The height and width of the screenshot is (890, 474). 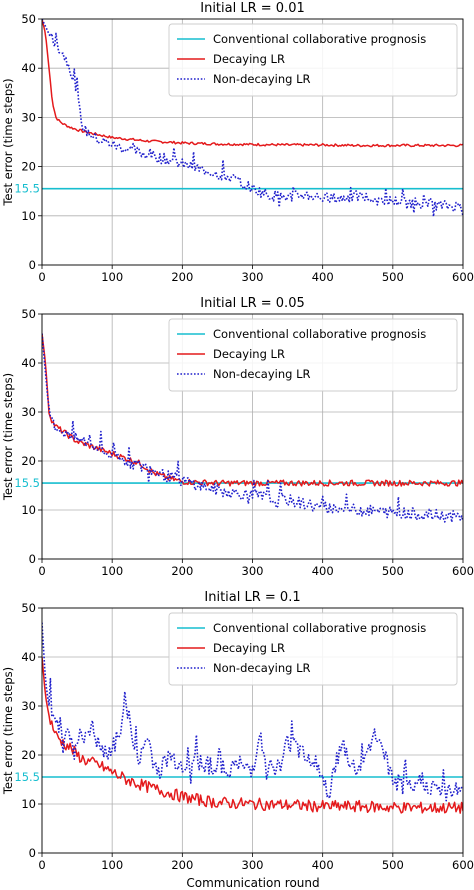 What do you see at coordinates (252, 303) in the screenshot?
I see `subplot-title: Initial LR = 0.05` at bounding box center [252, 303].